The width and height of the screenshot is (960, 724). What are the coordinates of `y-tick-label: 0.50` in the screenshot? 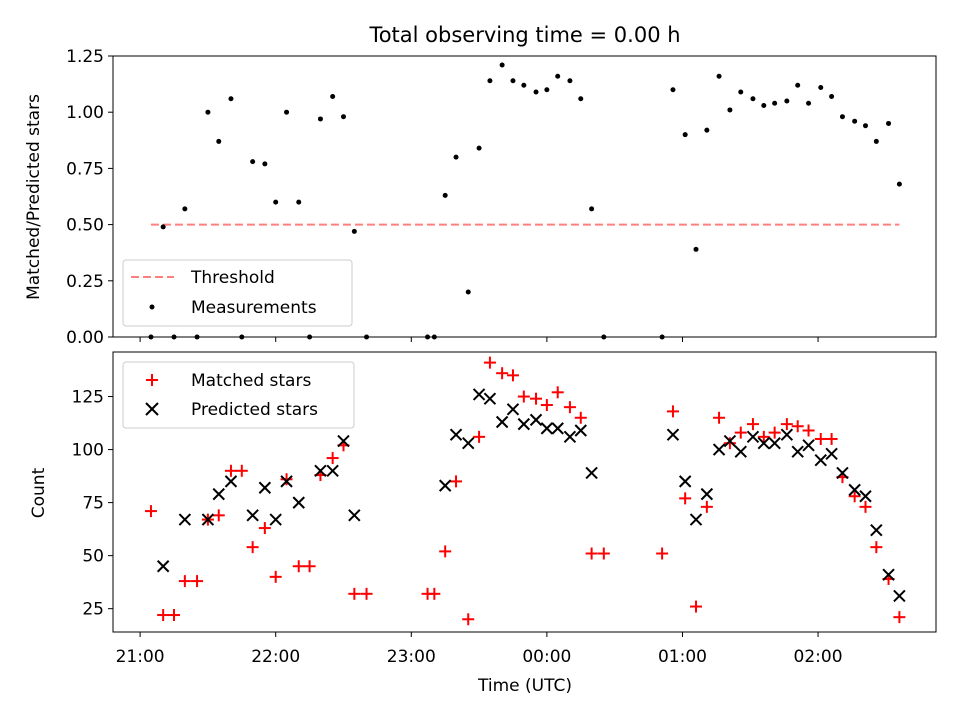 It's located at (85, 226).